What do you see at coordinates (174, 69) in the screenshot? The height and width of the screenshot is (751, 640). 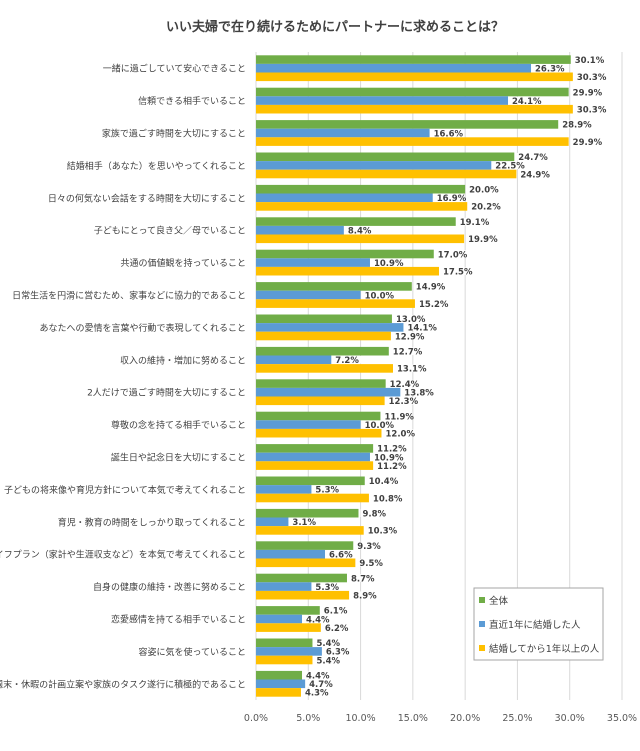 I see `category-label: 一緒に過ごしていて安心できること` at bounding box center [174, 69].